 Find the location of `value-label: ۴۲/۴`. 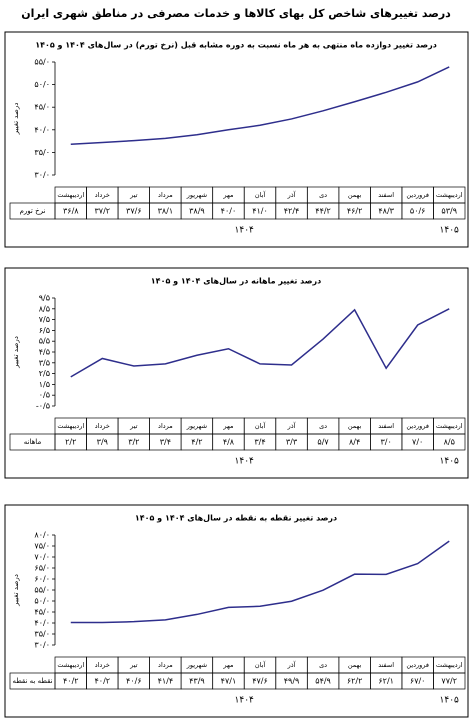

value-label: ۴۲/۴ is located at coordinates (292, 211).